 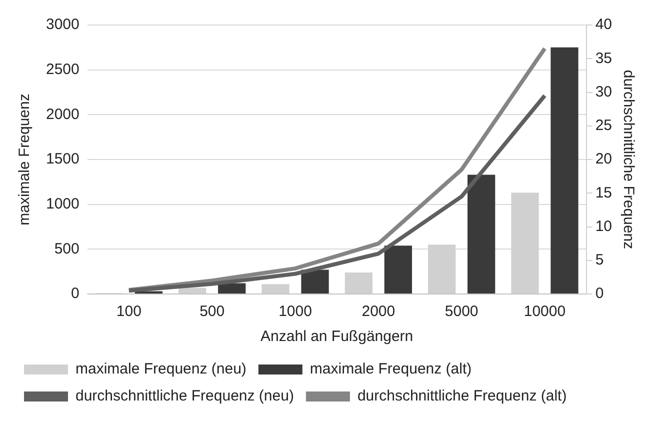 What do you see at coordinates (75, 293) in the screenshot?
I see `y-tick-label: 0` at bounding box center [75, 293].